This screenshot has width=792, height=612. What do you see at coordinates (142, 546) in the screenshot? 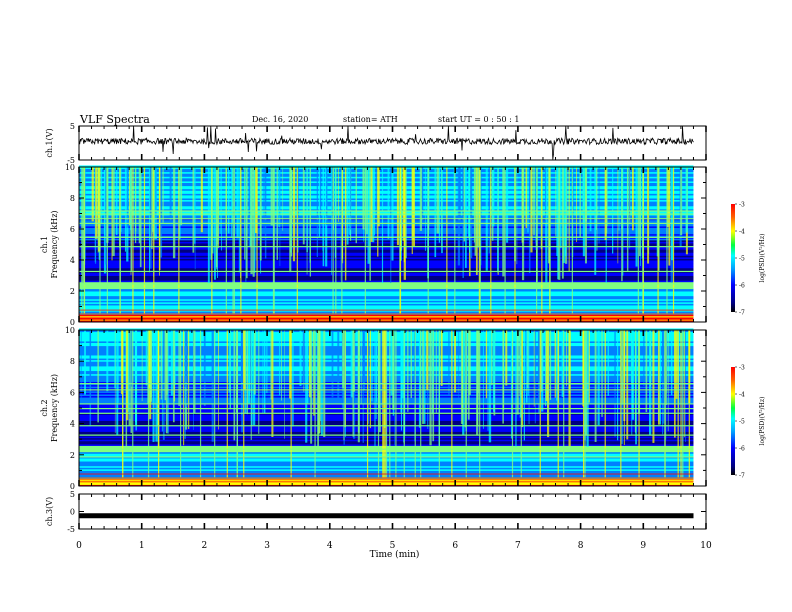
I see `xtick-label: 1` at bounding box center [142, 546].